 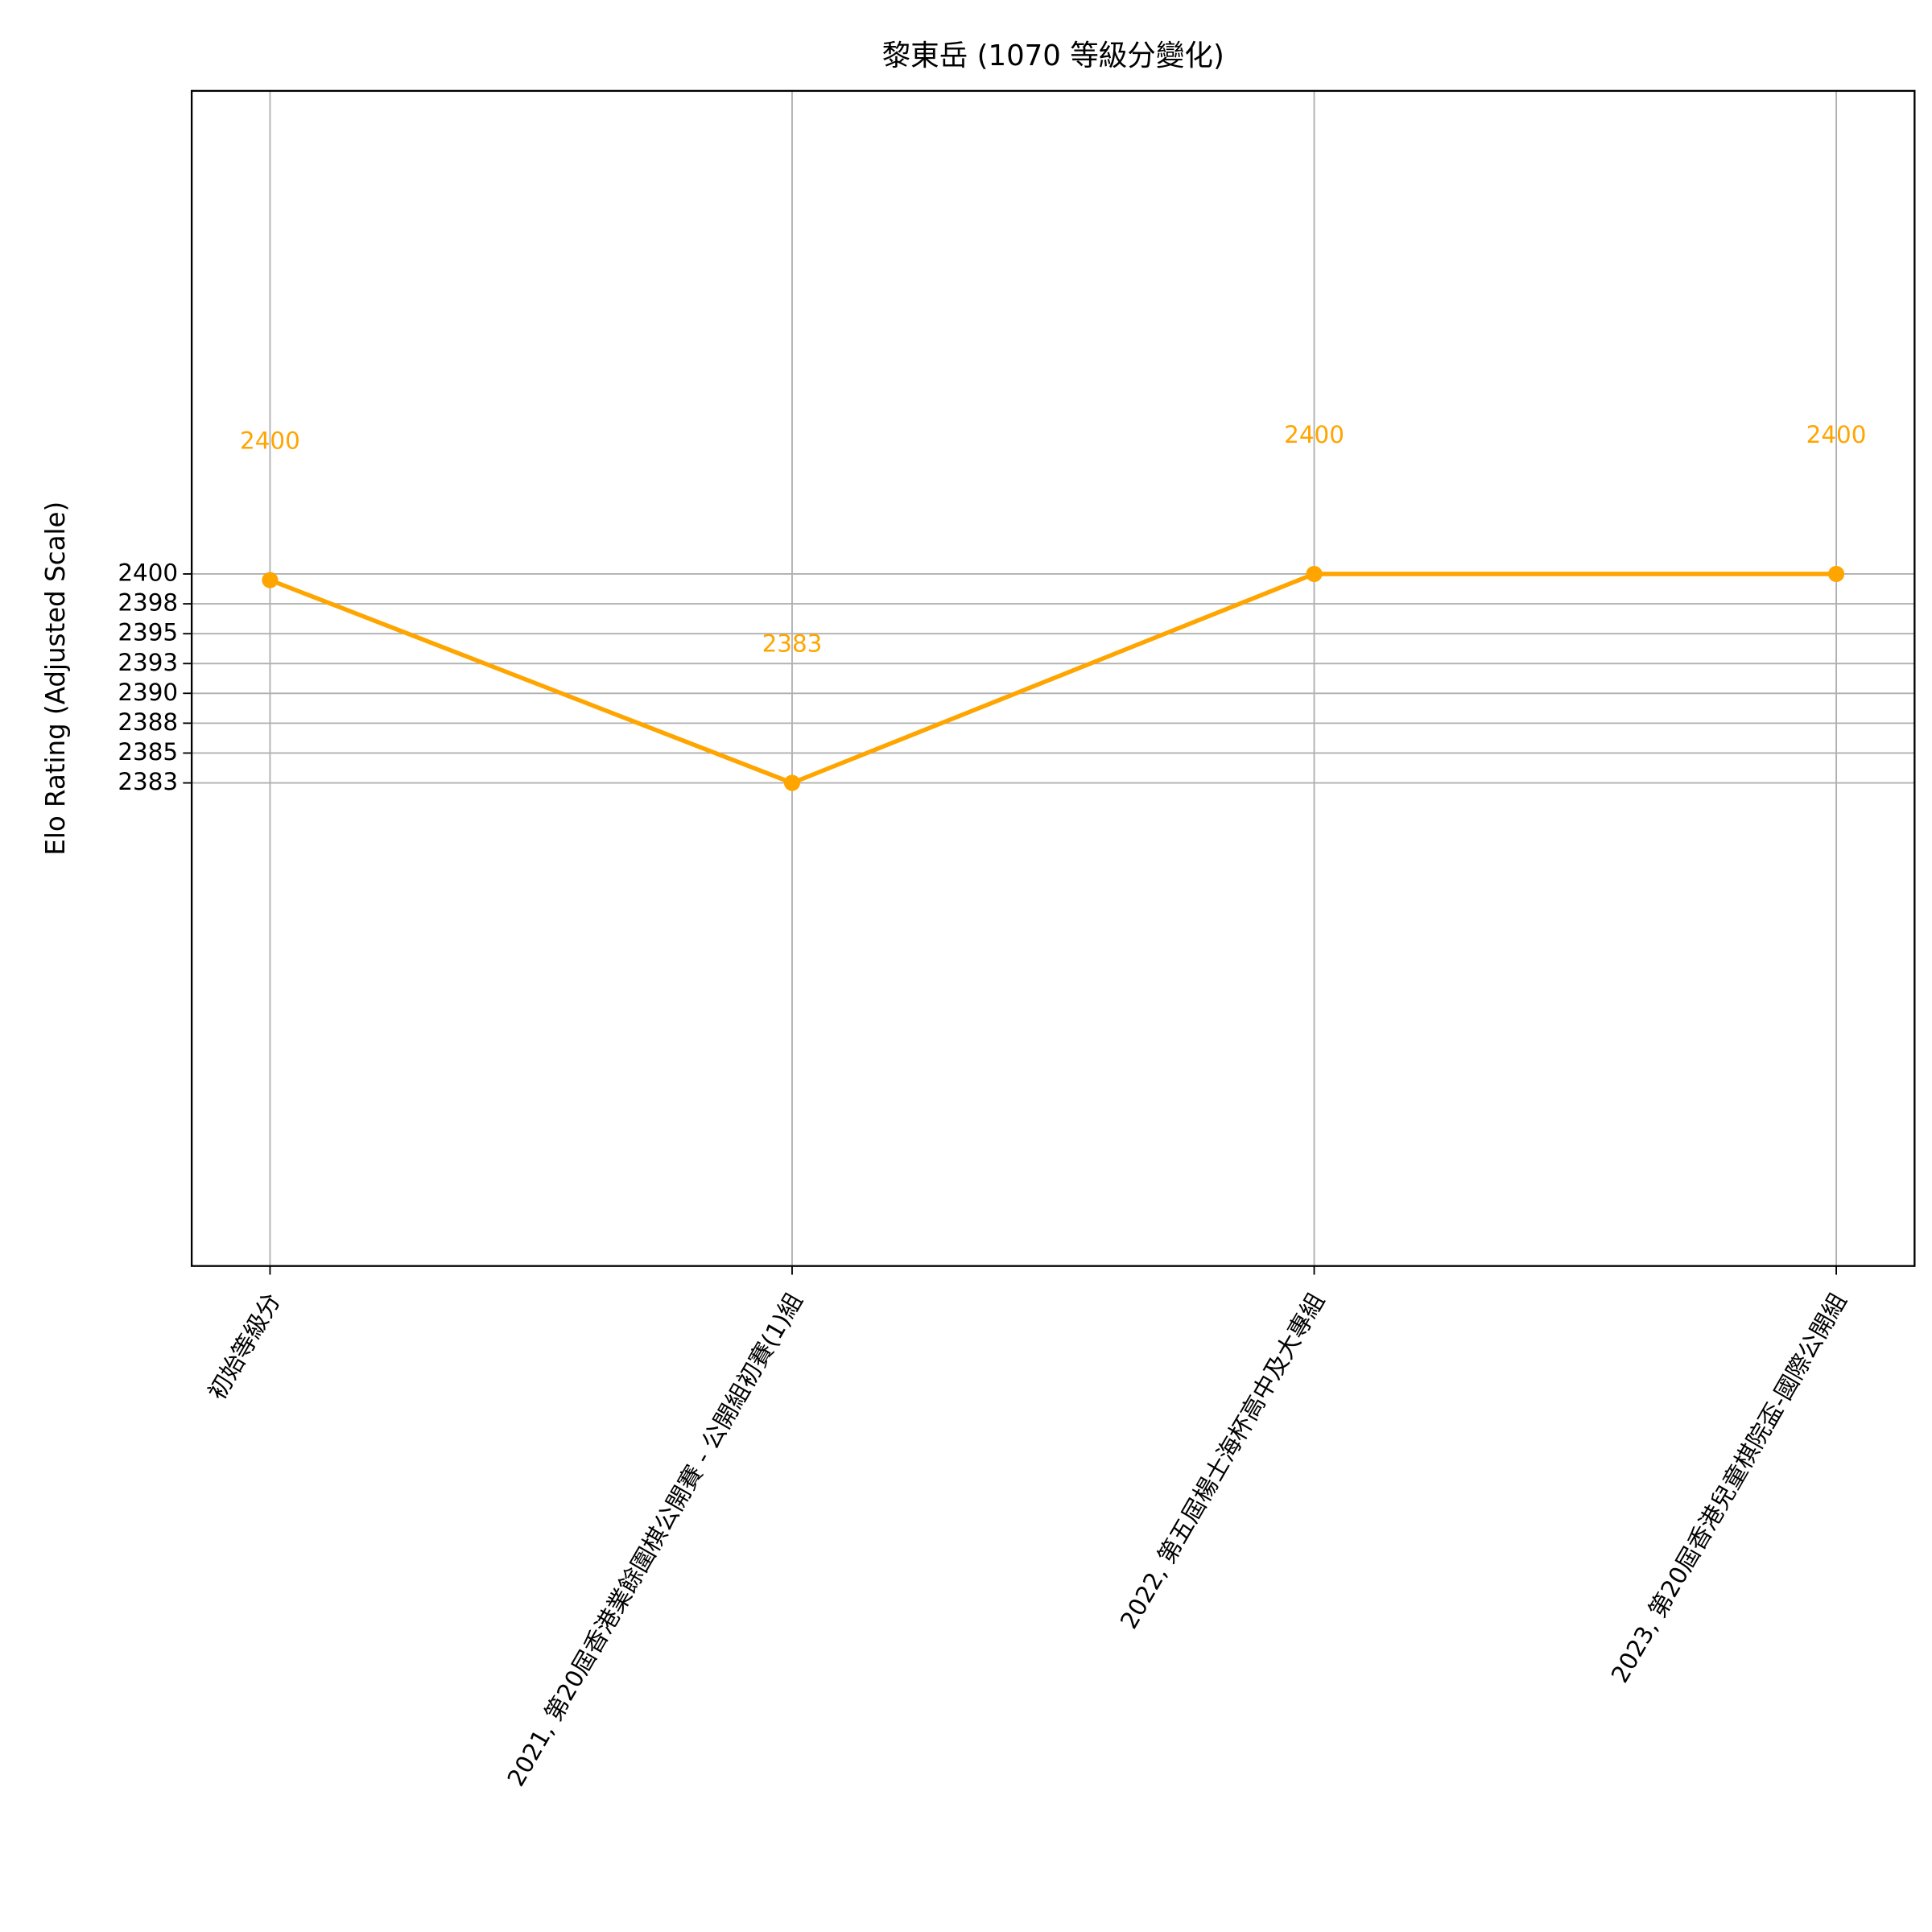 What do you see at coordinates (148, 722) in the screenshot?
I see `y-tick-label: 2388` at bounding box center [148, 722].